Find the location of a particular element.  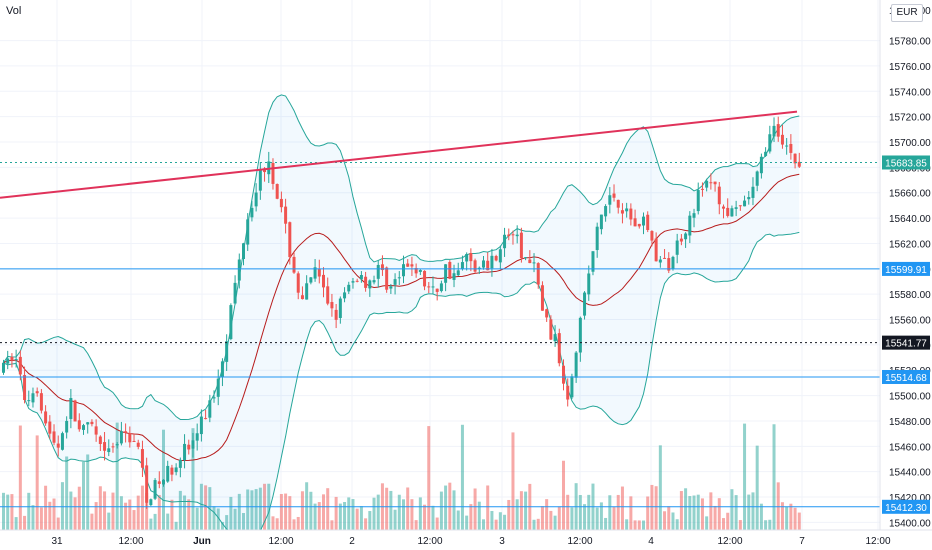

price-tick-label: 15420.00 is located at coordinates (910, 498).